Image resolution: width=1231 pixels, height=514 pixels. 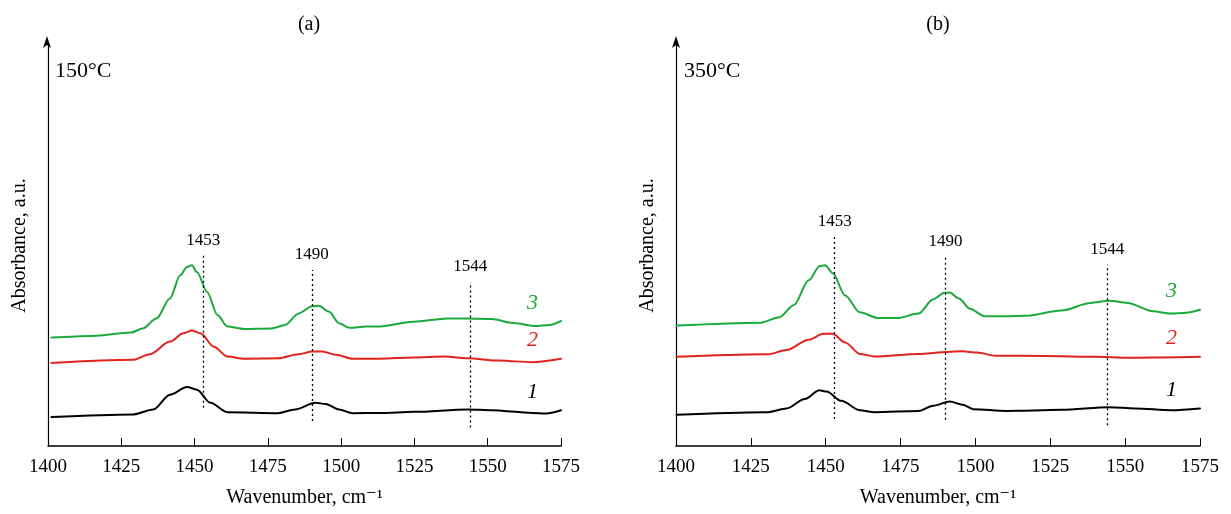 I want to click on text: 150°C, so click(x=83, y=69).